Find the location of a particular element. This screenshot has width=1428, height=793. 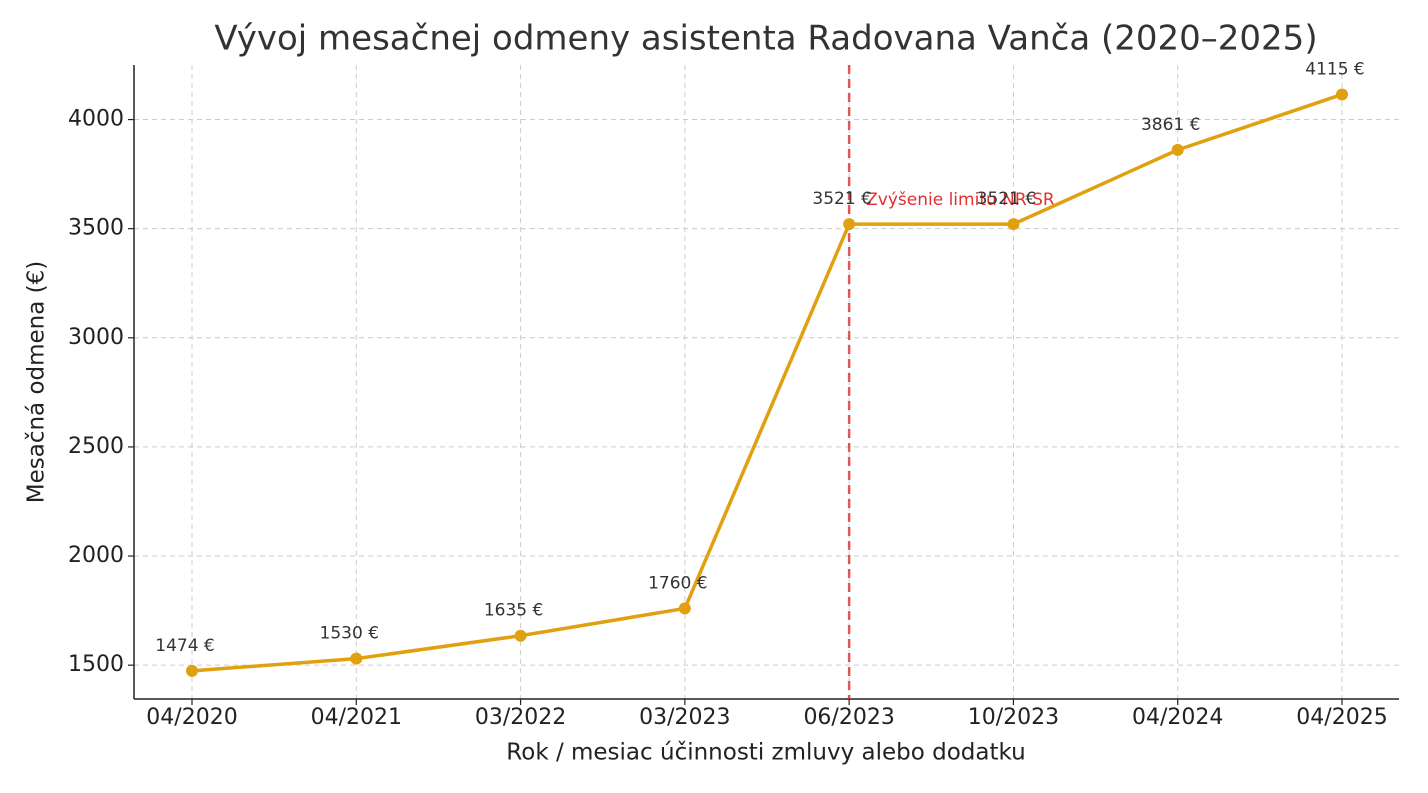

x-tick-label: 03/2022 is located at coordinates (520, 717).